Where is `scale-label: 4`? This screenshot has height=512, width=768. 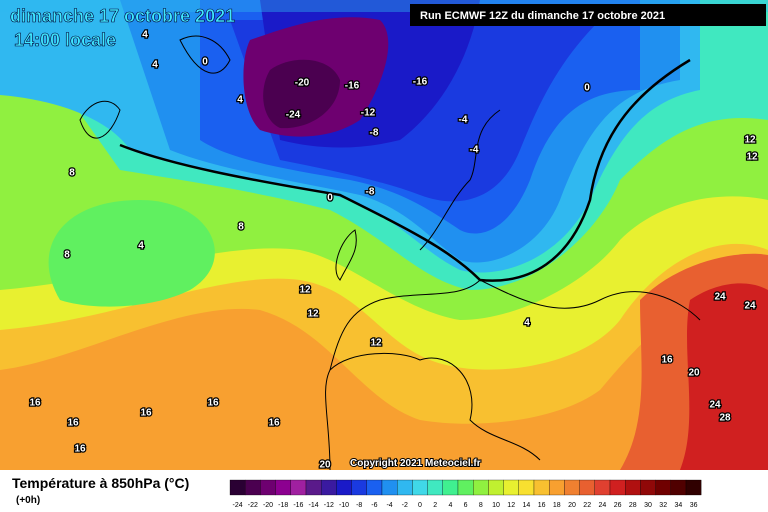
scale-label: 4 is located at coordinates (450, 505).